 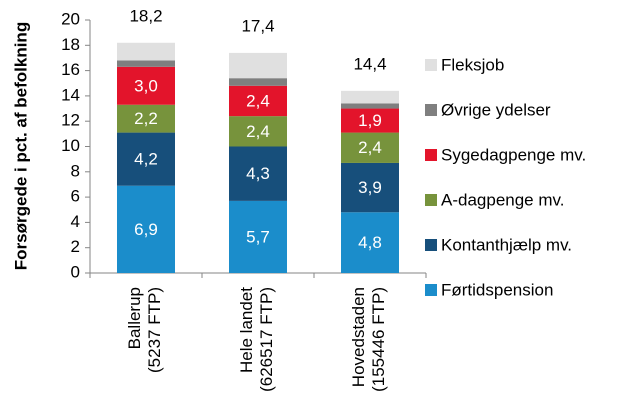 What do you see at coordinates (70, 145) in the screenshot?
I see `y-tick-label: 10` at bounding box center [70, 145].